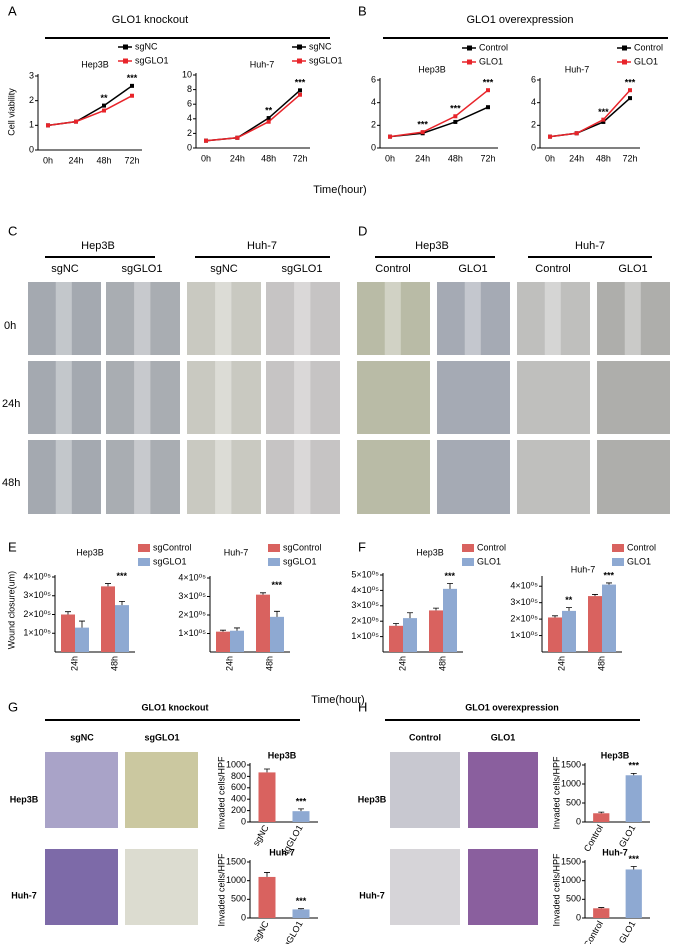 This screenshot has height=944, width=675. I want to click on y-tick-label: 1500, so click(571, 764).